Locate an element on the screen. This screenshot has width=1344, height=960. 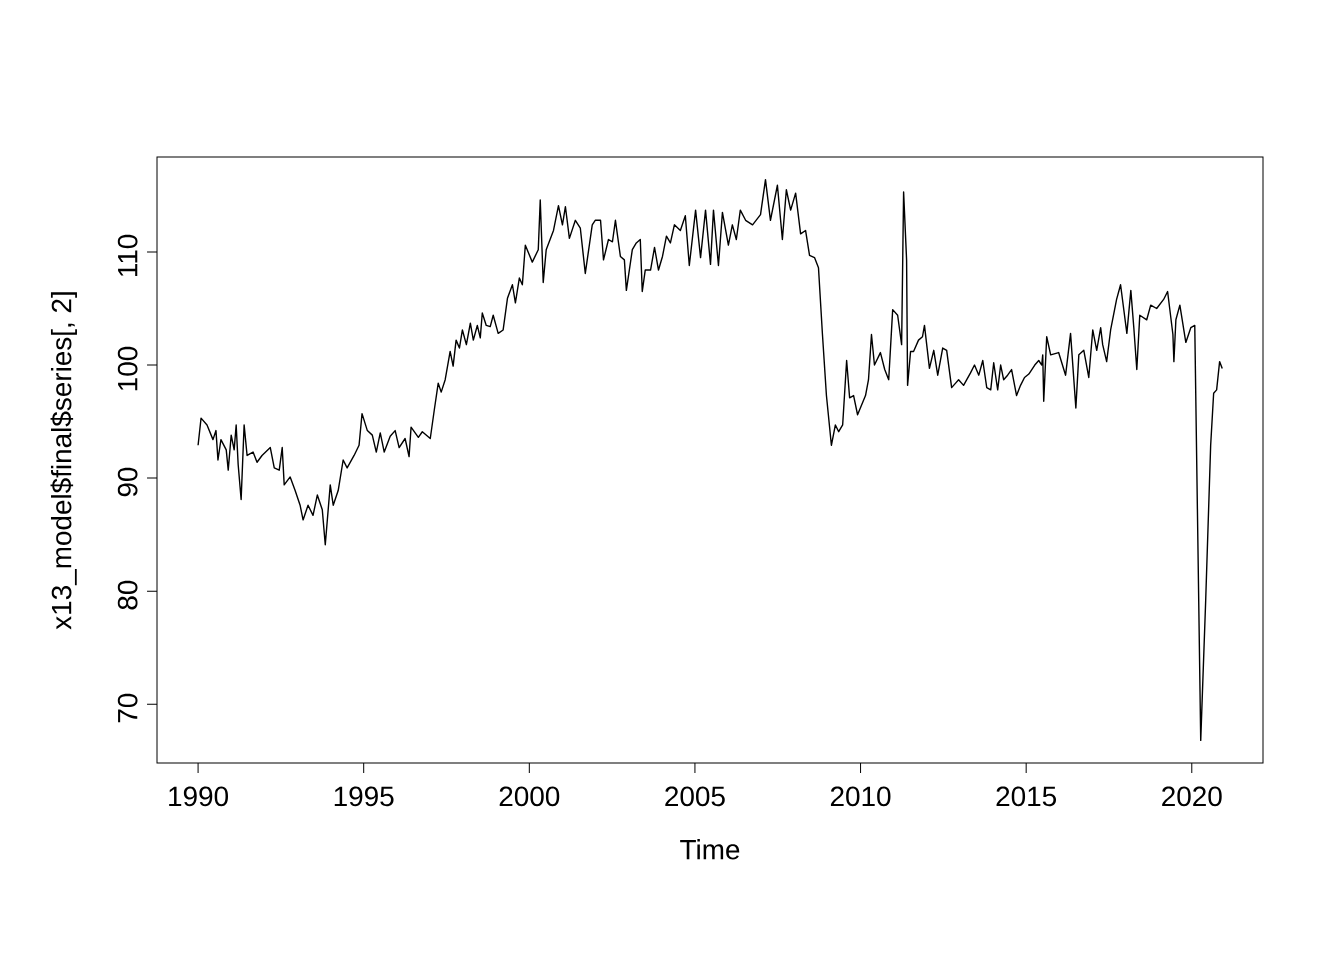
y-tick-label: 70 is located at coordinates (127, 708).